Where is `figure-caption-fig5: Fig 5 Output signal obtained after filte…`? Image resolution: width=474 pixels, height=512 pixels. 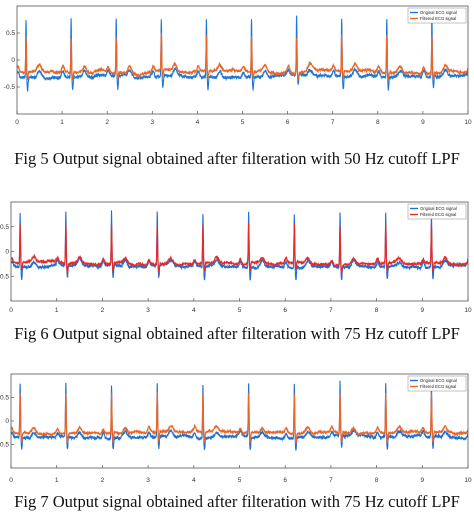 figure-caption-fig5: Fig 5 Output signal obtained after filte… is located at coordinates (237, 158).